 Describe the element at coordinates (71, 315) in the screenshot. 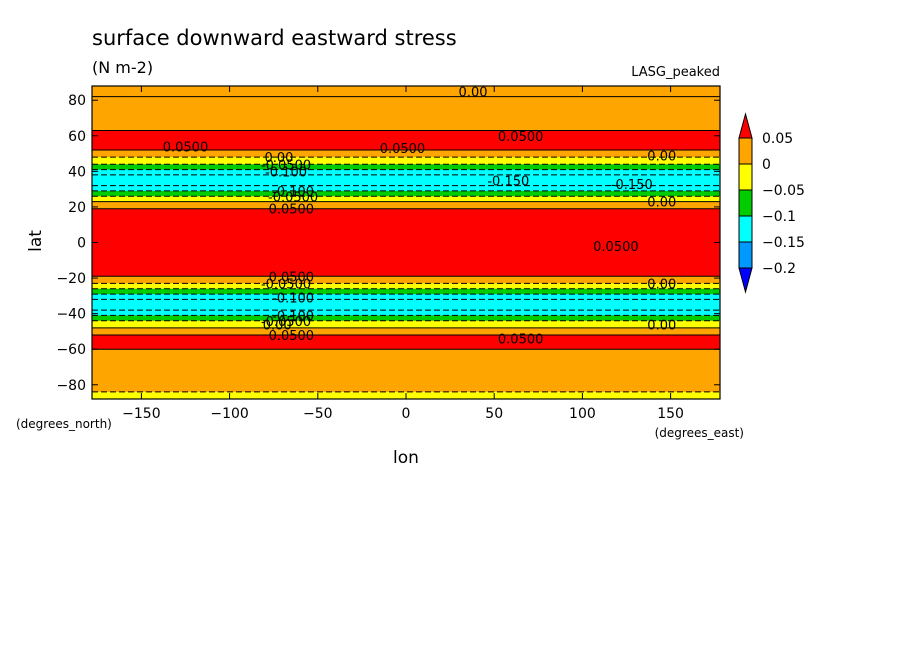

I see `y-tick-label: −40` at that location.